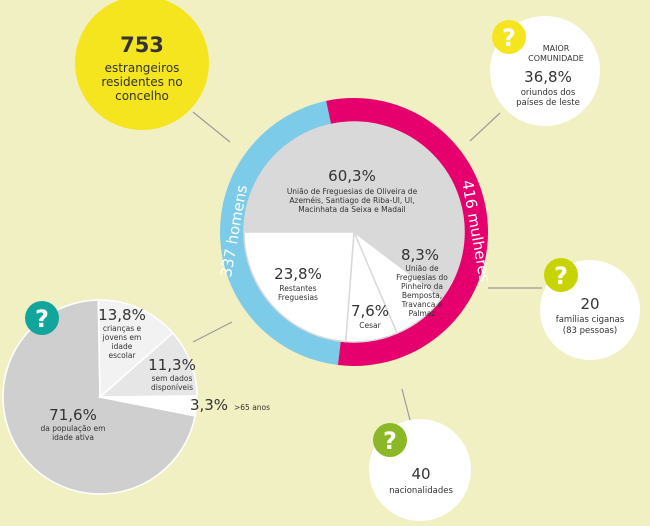 The image size is (650, 526). I want to click on parish-oliveira-desc-2: Azeméis, Santiago de Riba-Ul, Ul,, so click(351, 200).